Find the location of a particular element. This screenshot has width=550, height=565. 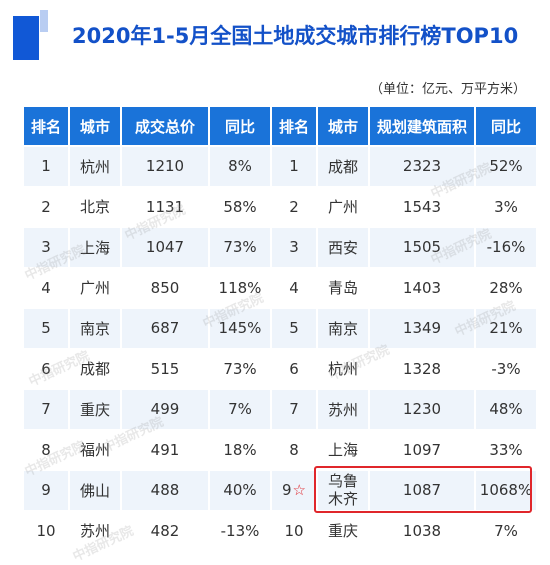

total-price-cell: 1047 is located at coordinates (165, 247).